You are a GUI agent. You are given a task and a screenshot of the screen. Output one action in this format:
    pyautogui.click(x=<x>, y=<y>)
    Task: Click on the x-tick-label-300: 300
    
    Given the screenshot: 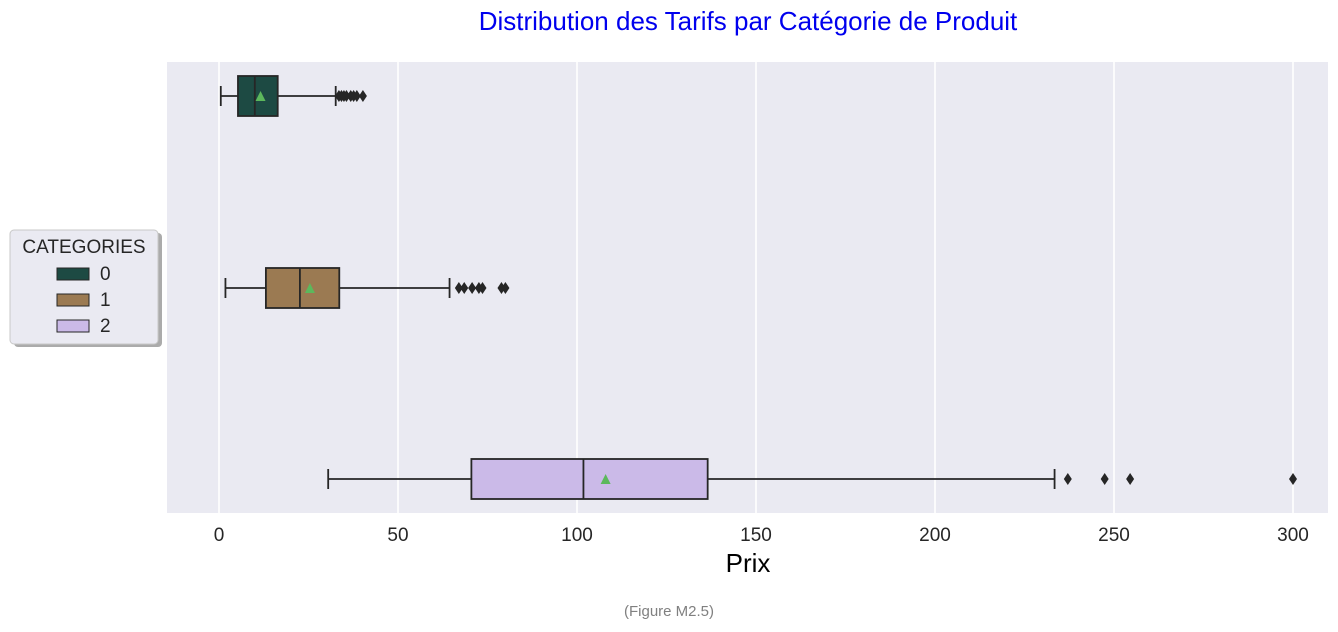 What is the action you would take?
    pyautogui.click(x=1293, y=535)
    